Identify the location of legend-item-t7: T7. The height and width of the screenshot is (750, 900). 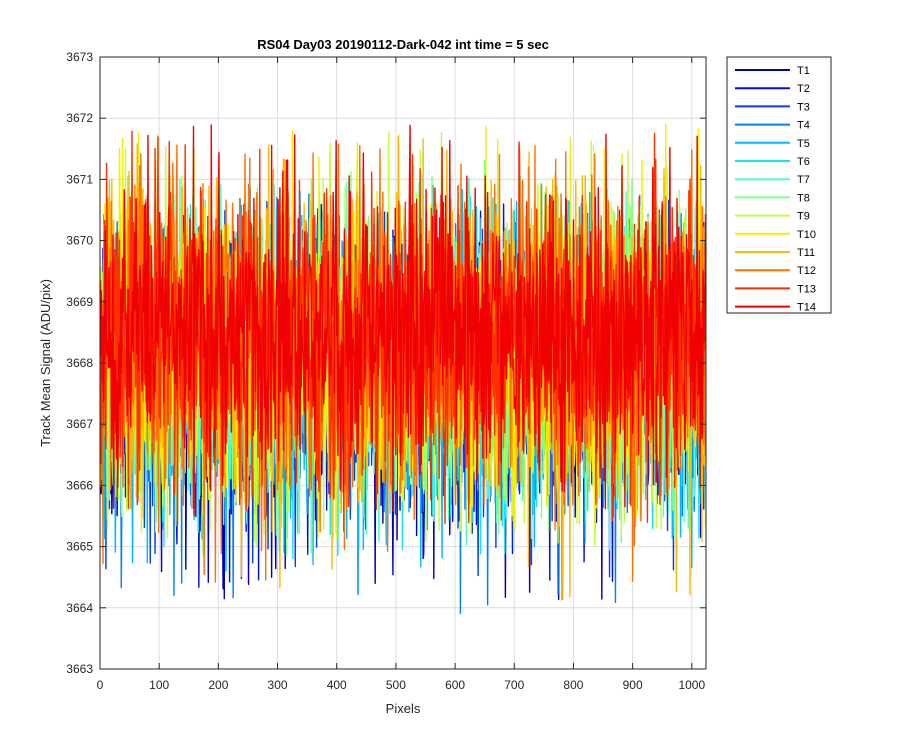
(772, 180).